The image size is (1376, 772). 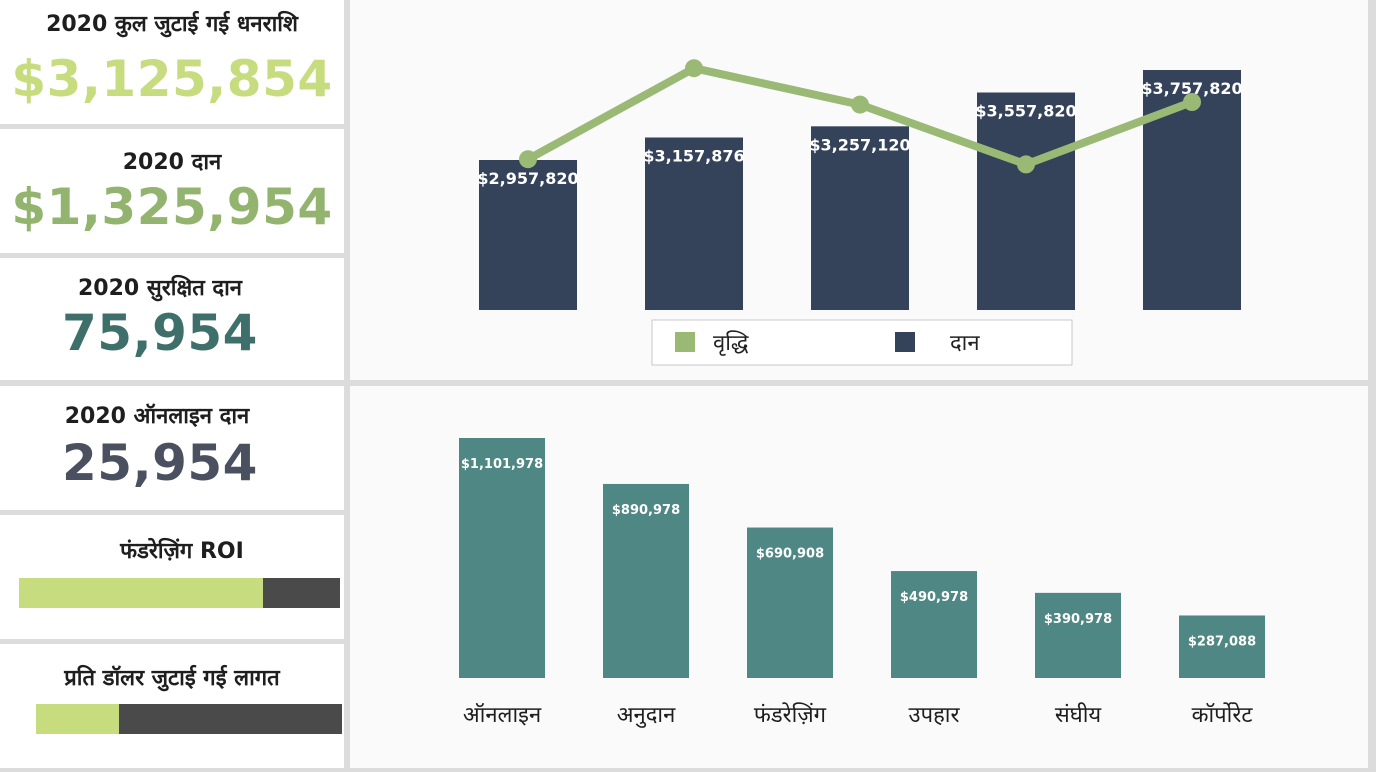 What do you see at coordinates (859, 144) in the screenshot?
I see `bar-value-label: $3,257,120` at bounding box center [859, 144].